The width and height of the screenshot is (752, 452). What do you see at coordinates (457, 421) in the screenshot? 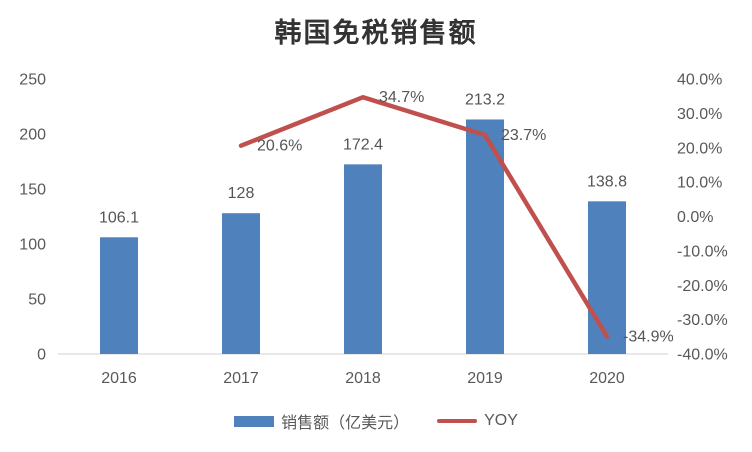
I see `line-series-swatch` at bounding box center [457, 421].